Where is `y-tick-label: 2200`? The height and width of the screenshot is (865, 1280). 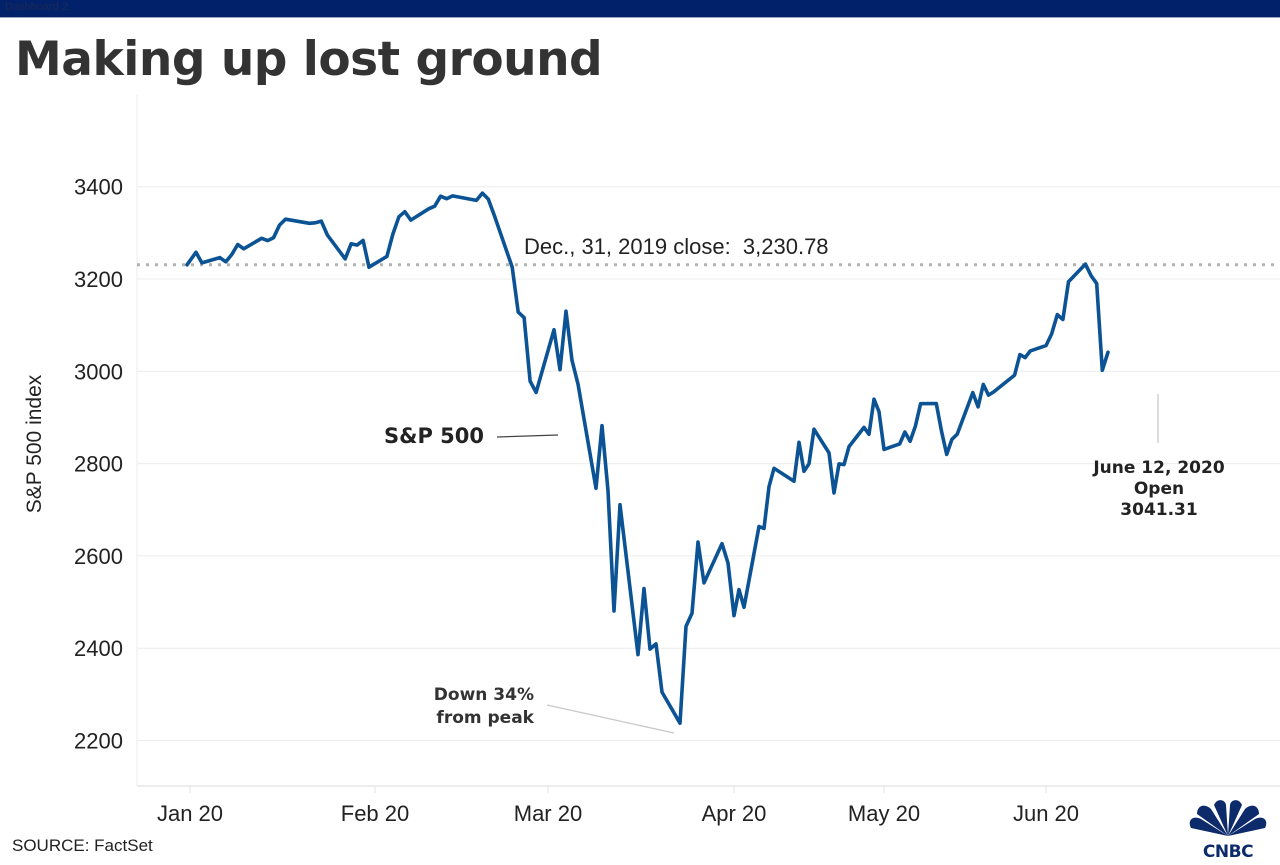 y-tick-label: 2200 is located at coordinates (98, 741).